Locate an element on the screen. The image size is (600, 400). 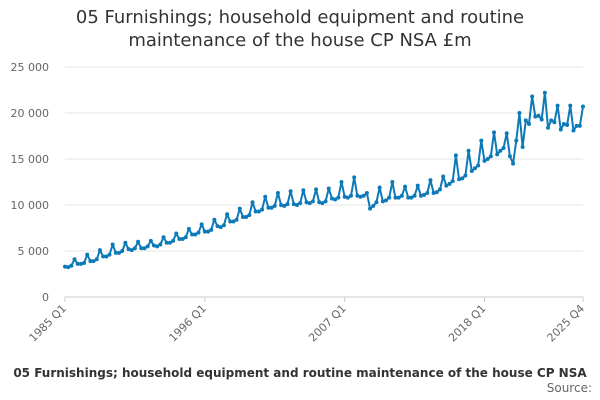
chart-title-line-2: maintenance of the house CP NSA £m is located at coordinates (300, 40).